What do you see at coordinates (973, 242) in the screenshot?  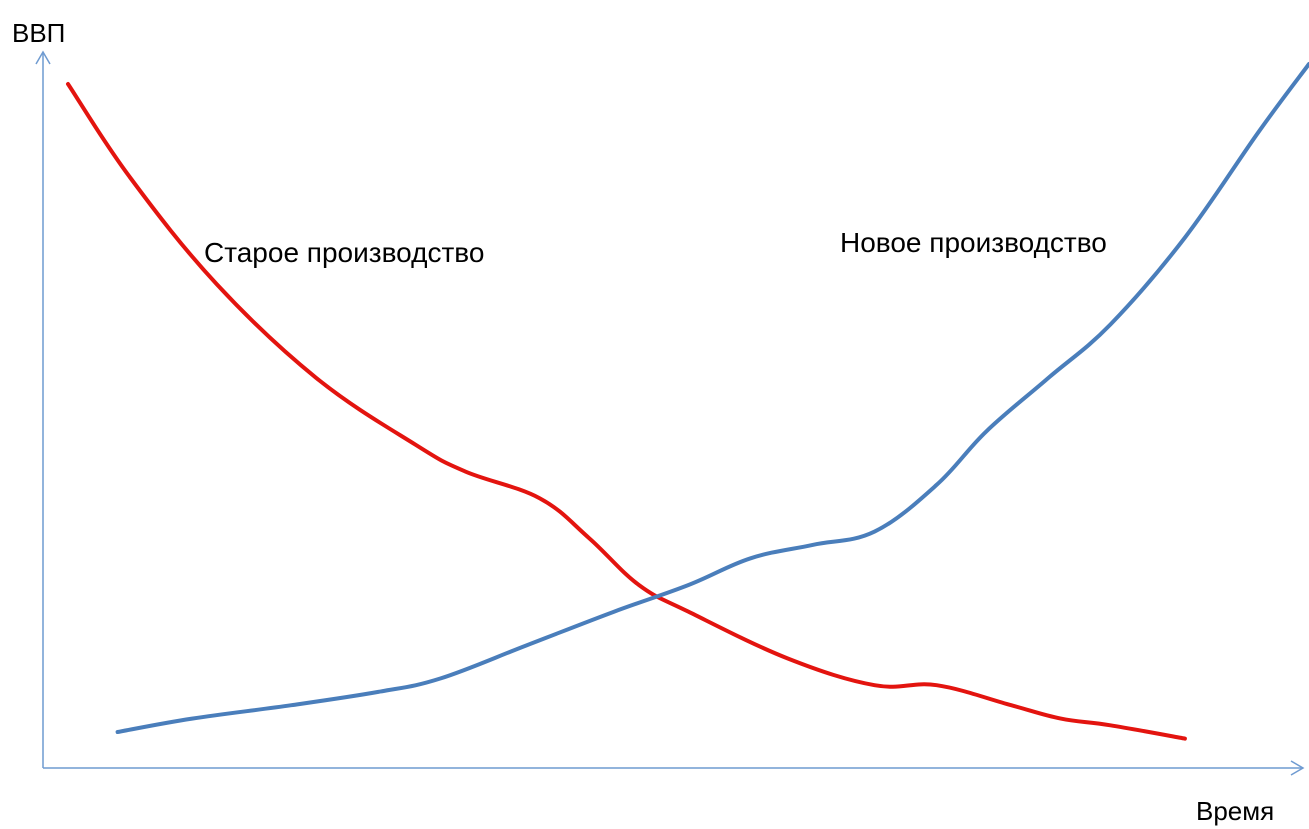 I see `annotation-new-production: Новое производство` at bounding box center [973, 242].